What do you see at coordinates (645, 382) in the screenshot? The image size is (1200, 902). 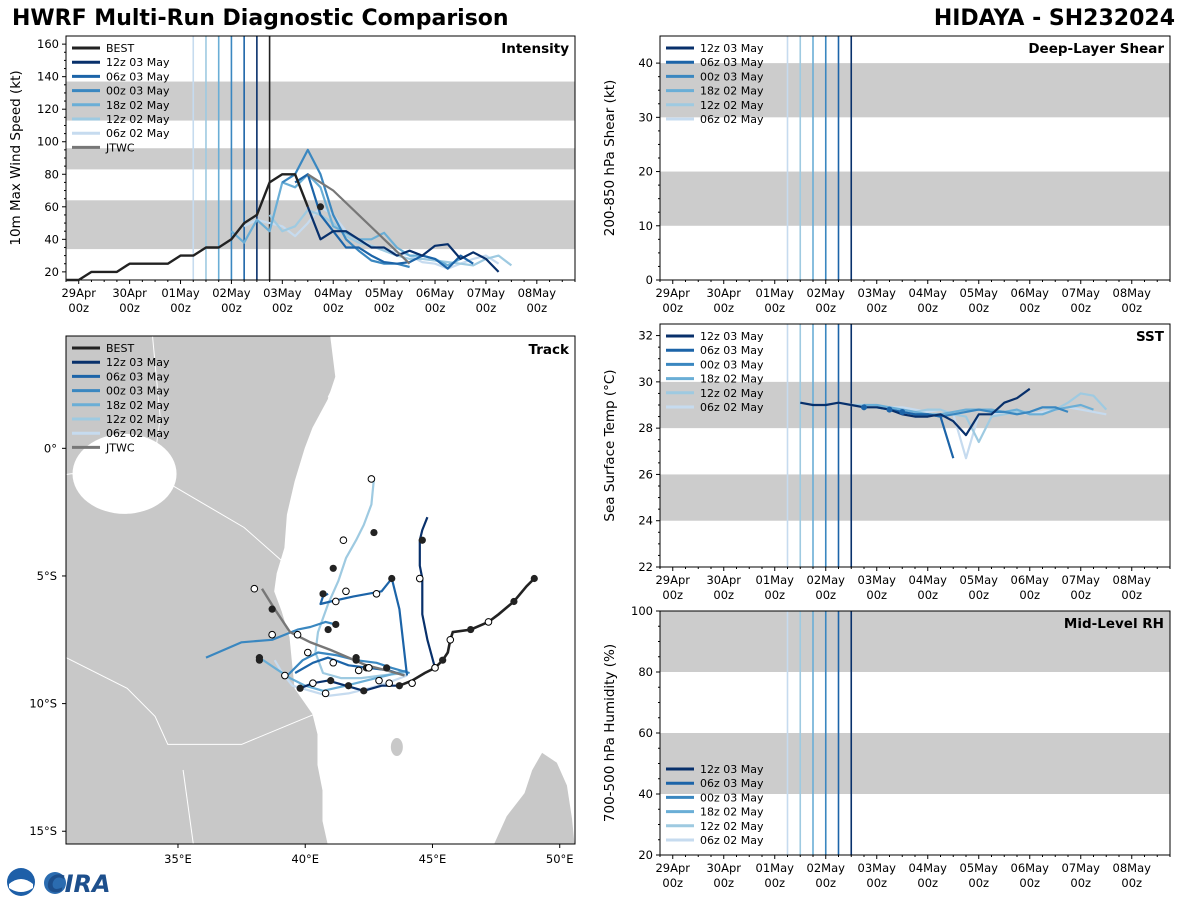 I see `sst-ytick-label: 30` at bounding box center [645, 382].